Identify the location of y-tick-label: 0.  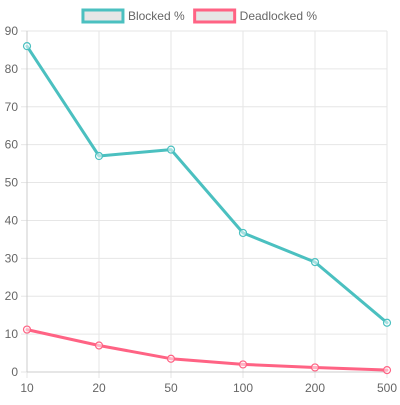
(14, 372).